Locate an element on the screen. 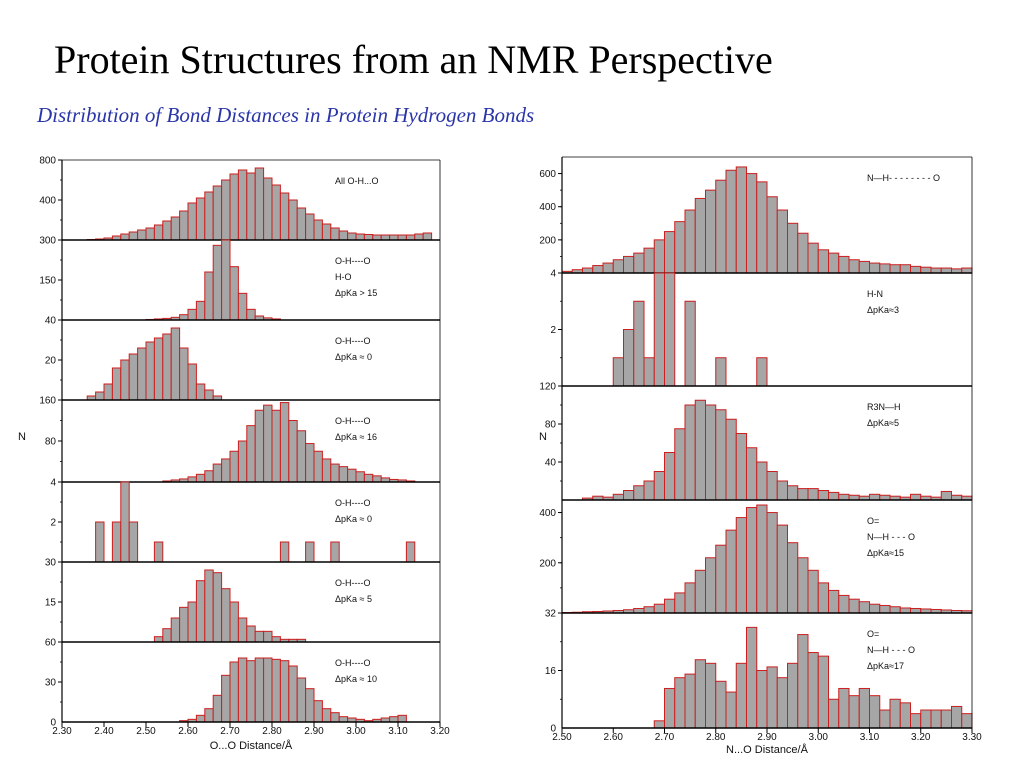  panel-annotation: ΔpKa ≈ 0 is located at coordinates (353, 357).